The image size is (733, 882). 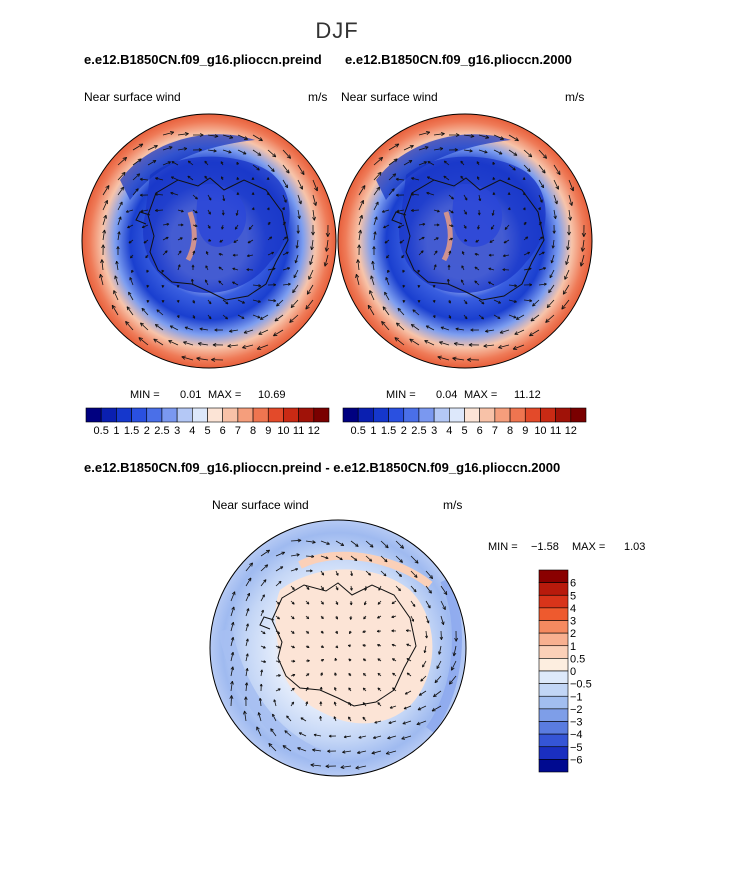 What do you see at coordinates (215, 415) in the screenshot?
I see `colorbar-swatch` at bounding box center [215, 415].